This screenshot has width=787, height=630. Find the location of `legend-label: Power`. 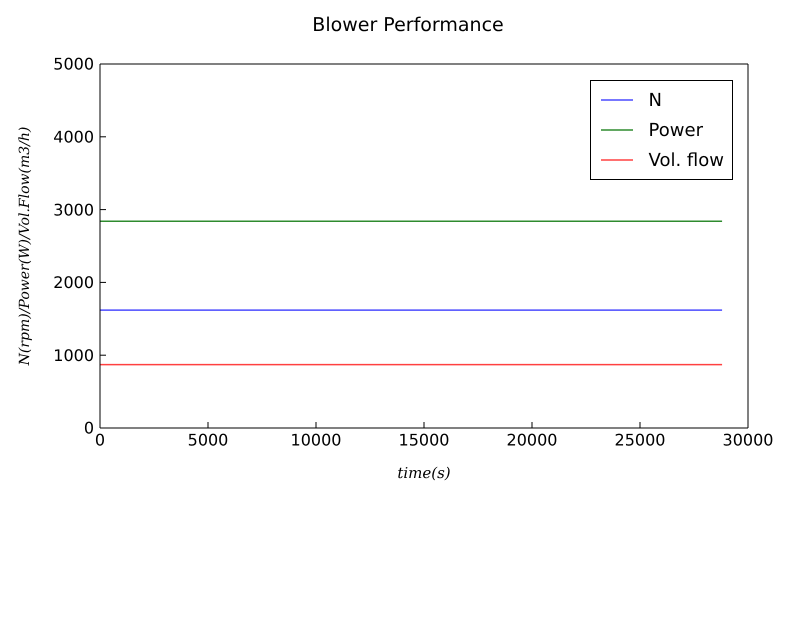

legend-label: Power is located at coordinates (675, 130).